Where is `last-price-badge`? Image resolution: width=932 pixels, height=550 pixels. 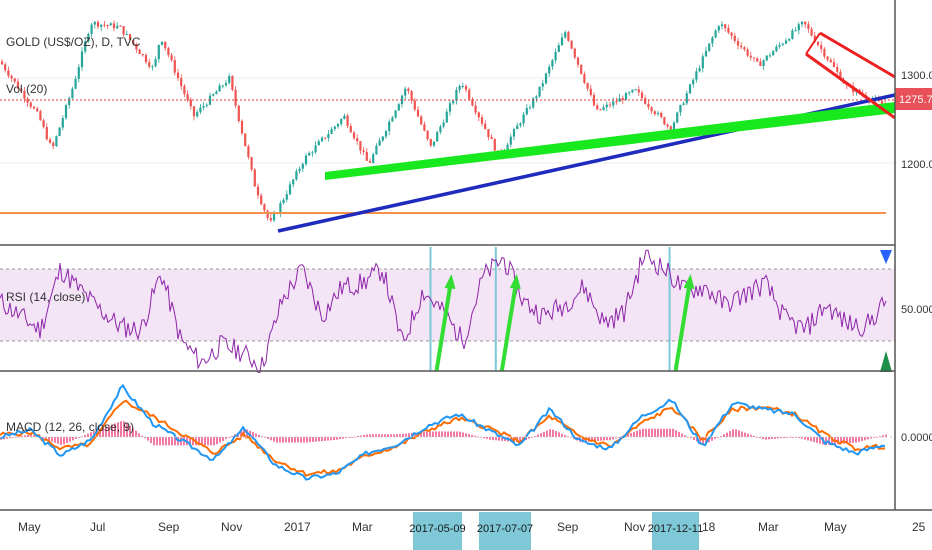
last-price-badge is located at coordinates (913, 99).